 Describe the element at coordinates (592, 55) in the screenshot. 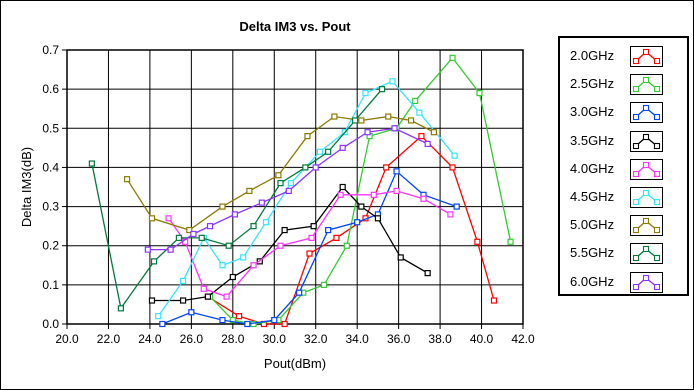

I see `legend-label: 2.0GHz` at that location.